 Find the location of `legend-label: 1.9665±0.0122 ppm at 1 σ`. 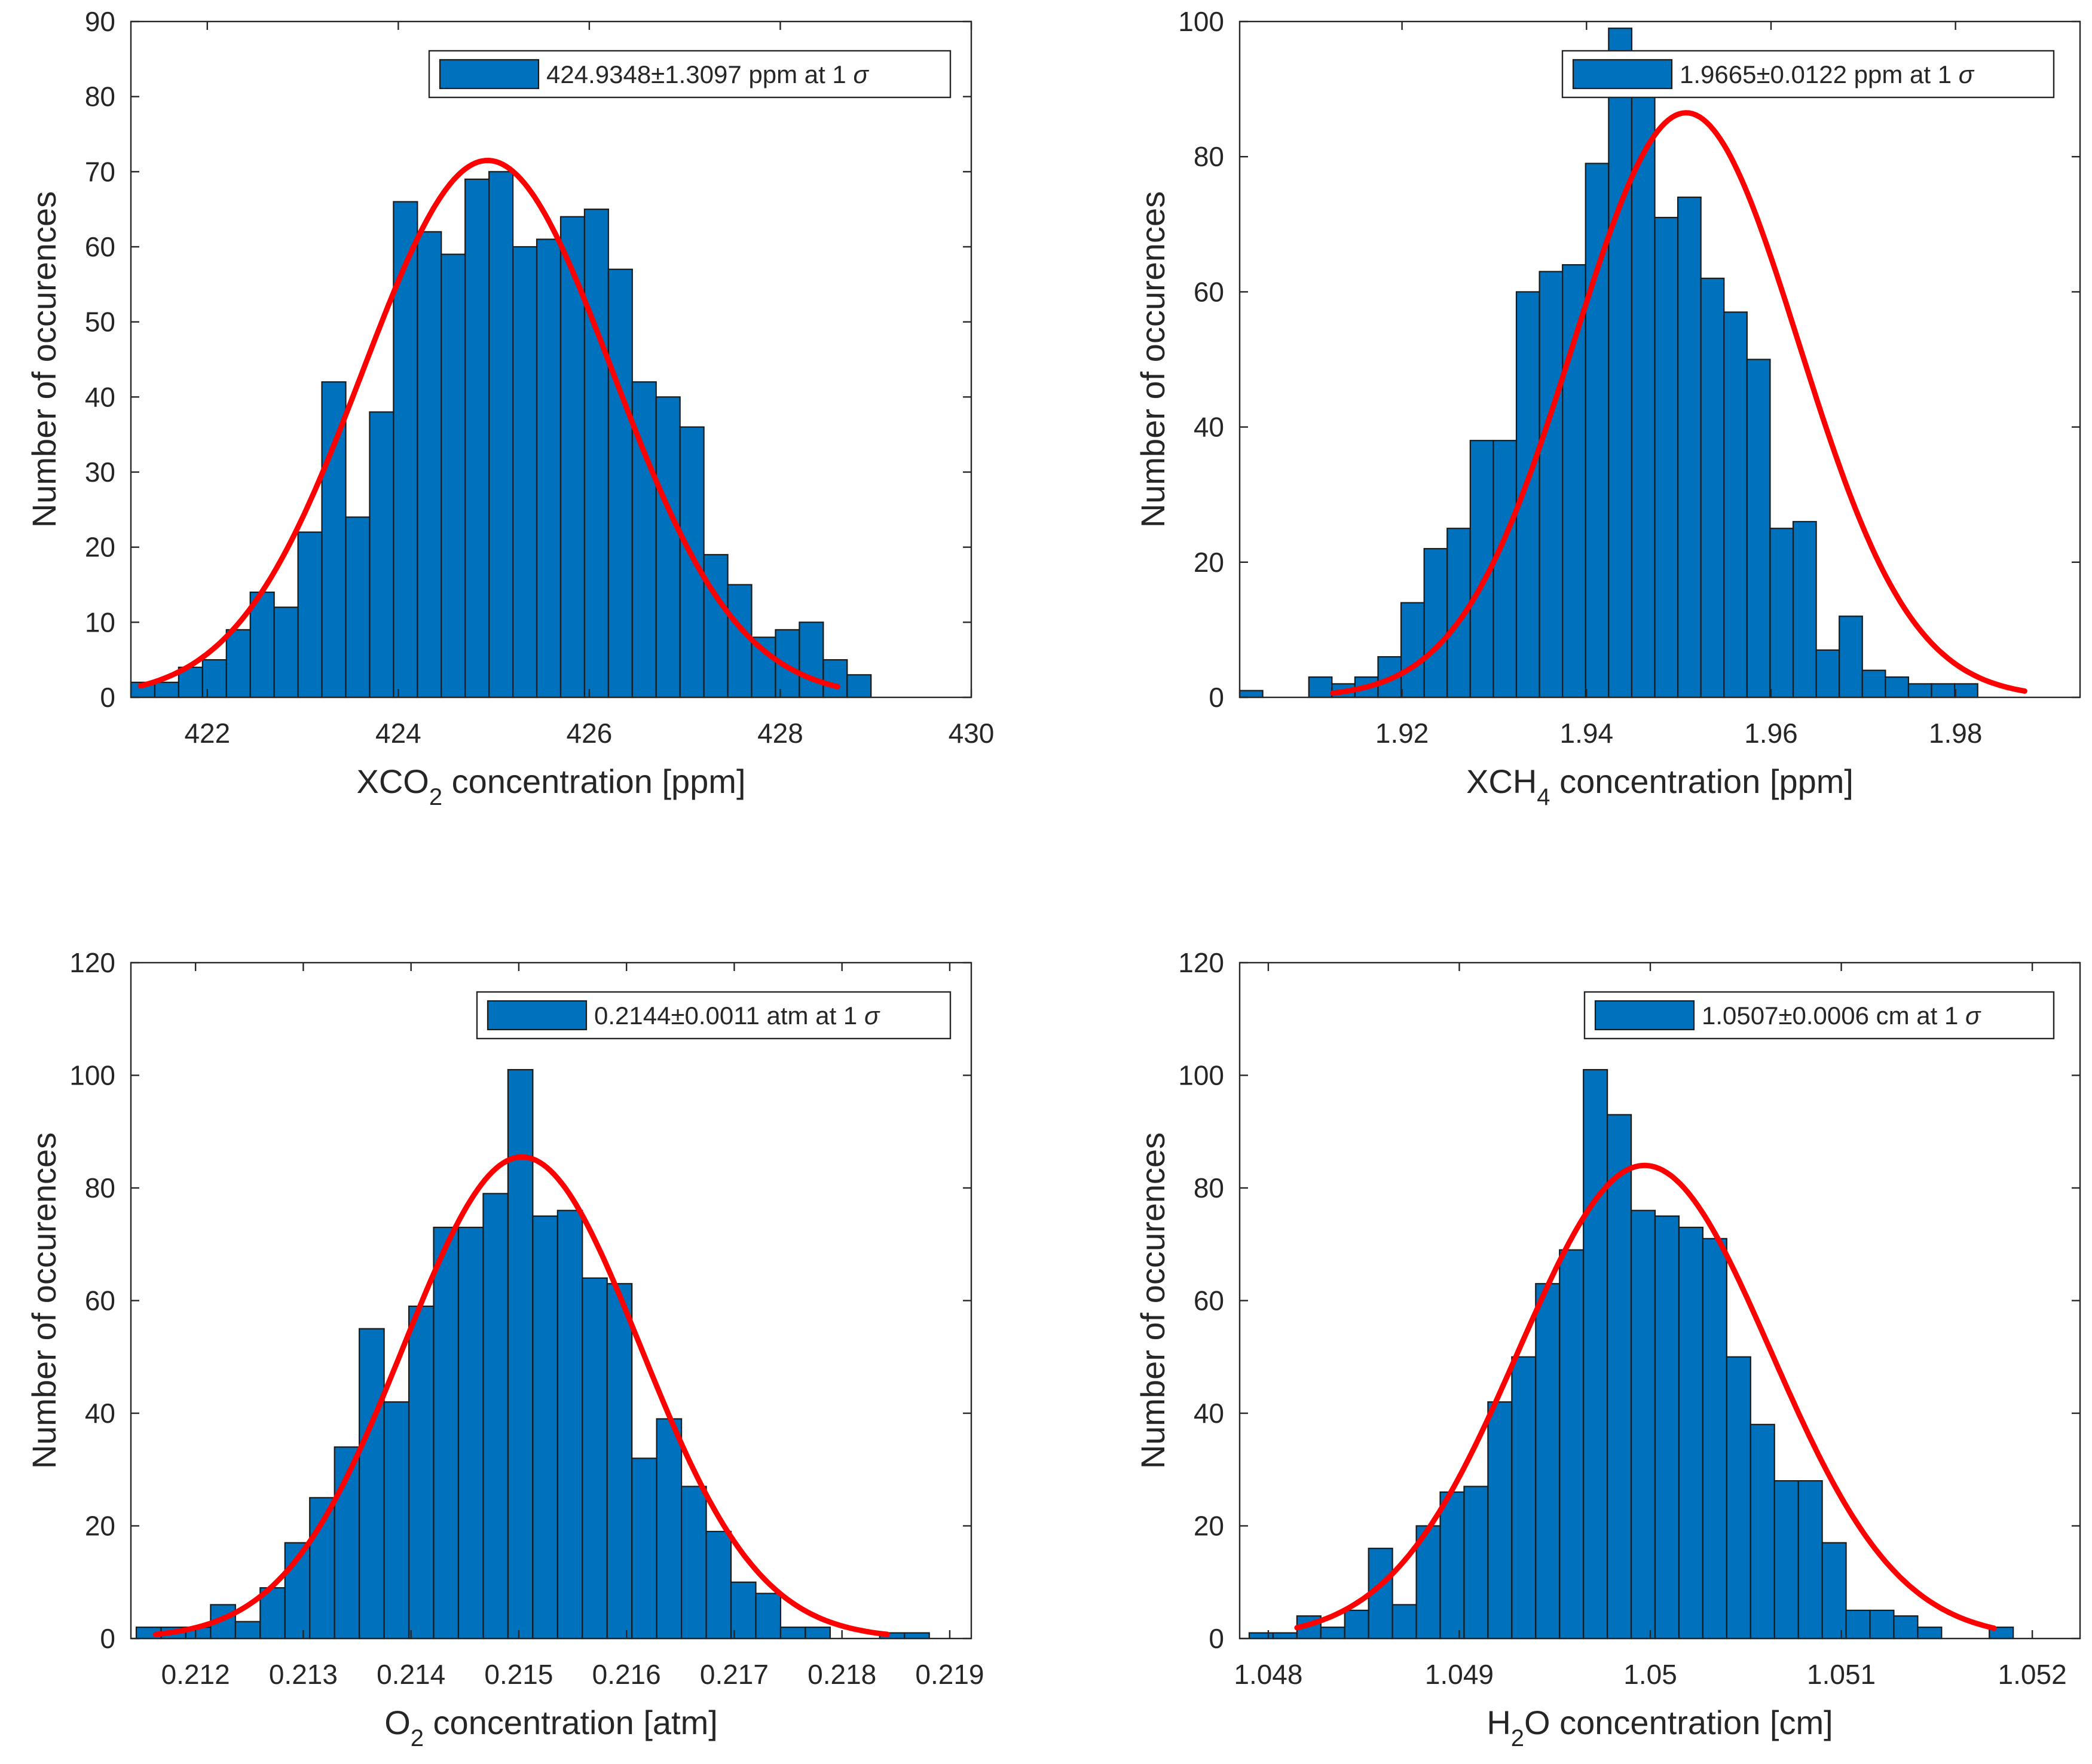

legend-label: 1.9665±0.0122 ppm at 1 σ is located at coordinates (1828, 74).